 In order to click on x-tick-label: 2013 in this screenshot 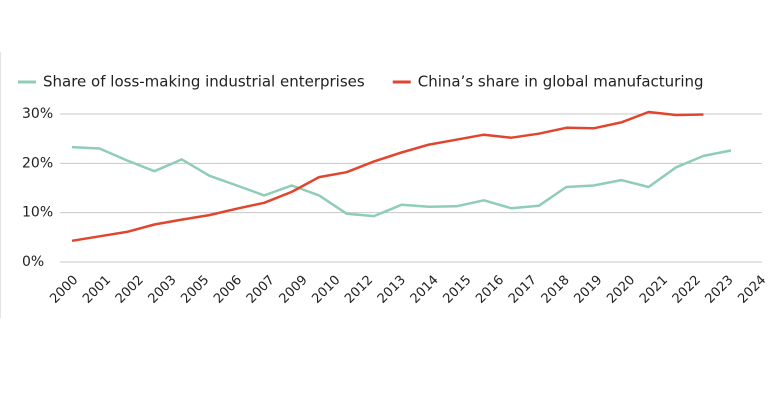, I will do `click(392, 290)`.